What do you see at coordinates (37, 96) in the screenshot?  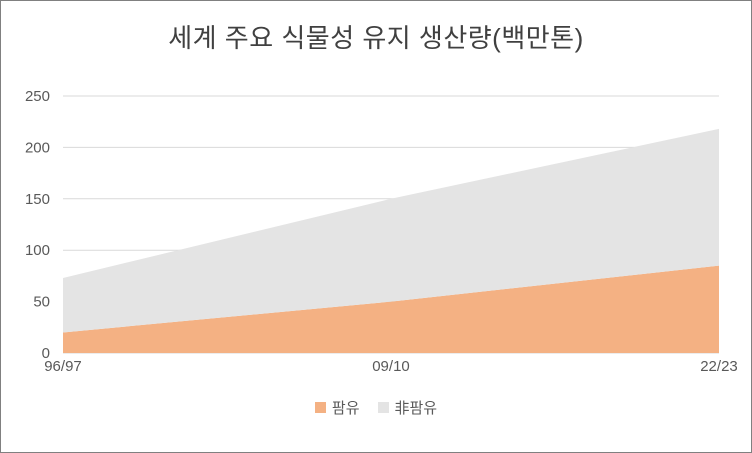 I see `y-axis-tick-label: 250` at bounding box center [37, 96].